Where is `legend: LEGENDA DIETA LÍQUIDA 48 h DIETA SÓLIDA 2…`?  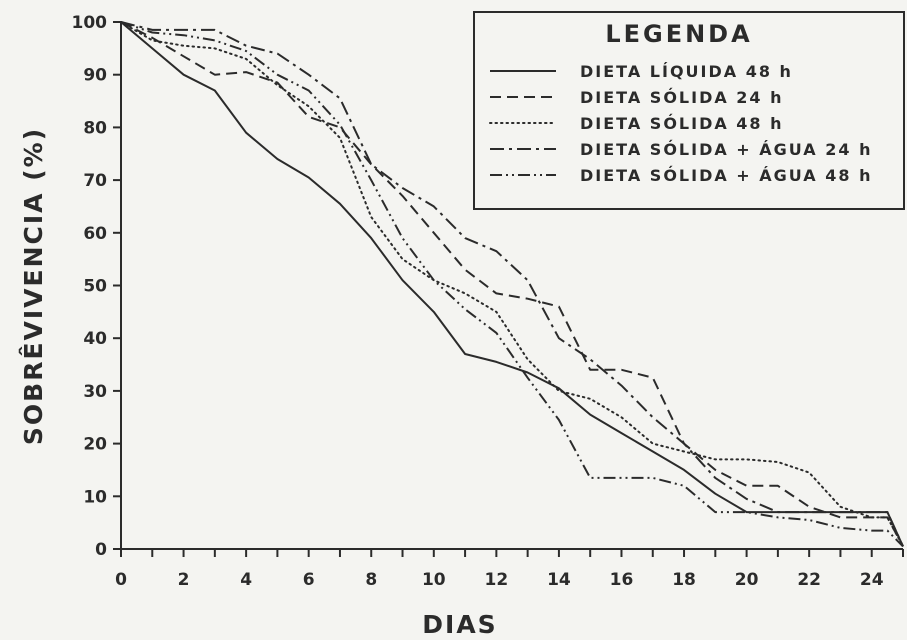
legend: LEGENDA DIETA LÍQUIDA 48 h DIETA SÓLIDA 2… is located at coordinates (689, 110).